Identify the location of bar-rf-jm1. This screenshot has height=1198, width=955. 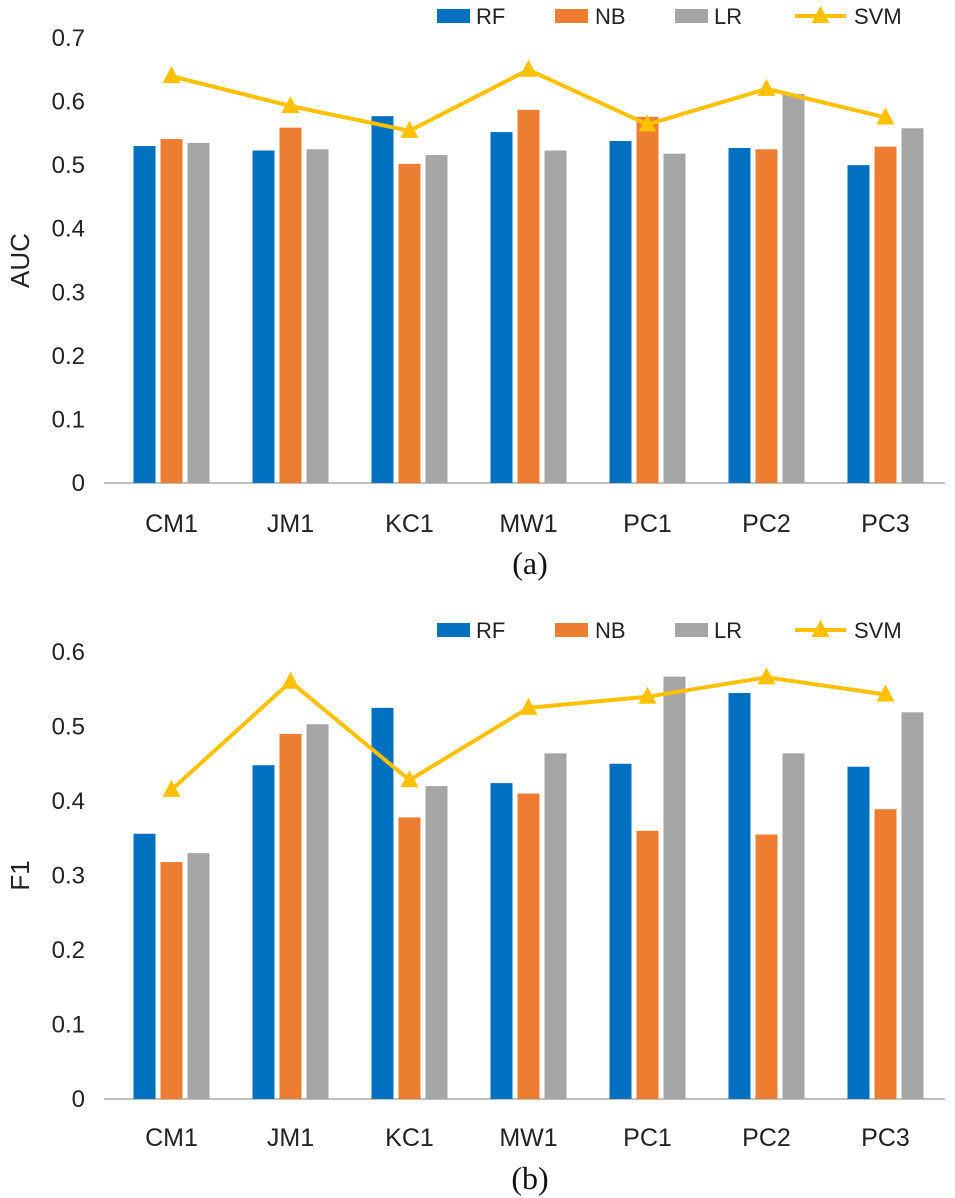
(263, 932).